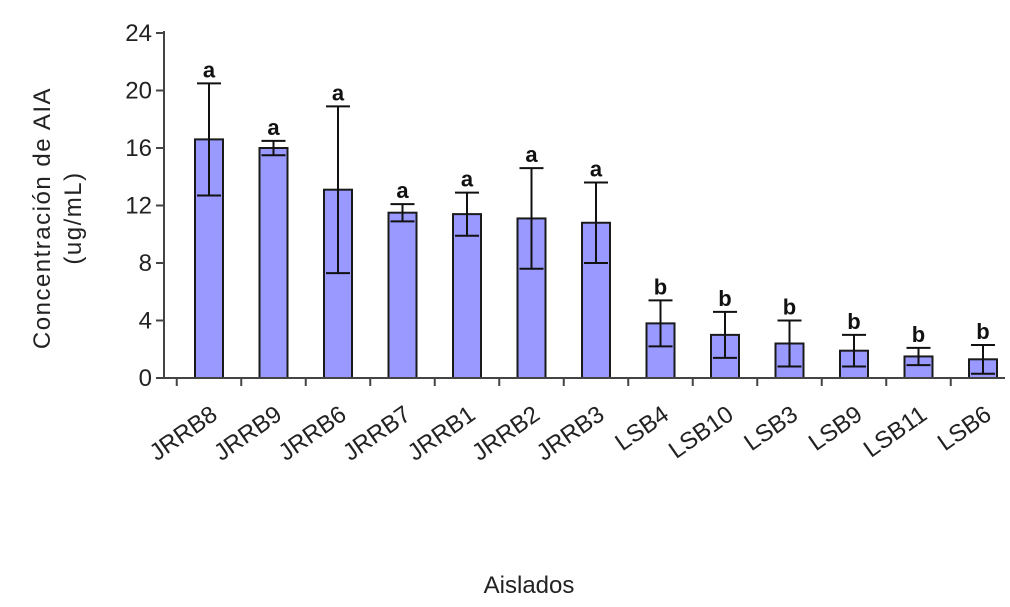 This screenshot has width=1010, height=607. What do you see at coordinates (701, 432) in the screenshot?
I see `x-tick-label: LSB10` at bounding box center [701, 432].